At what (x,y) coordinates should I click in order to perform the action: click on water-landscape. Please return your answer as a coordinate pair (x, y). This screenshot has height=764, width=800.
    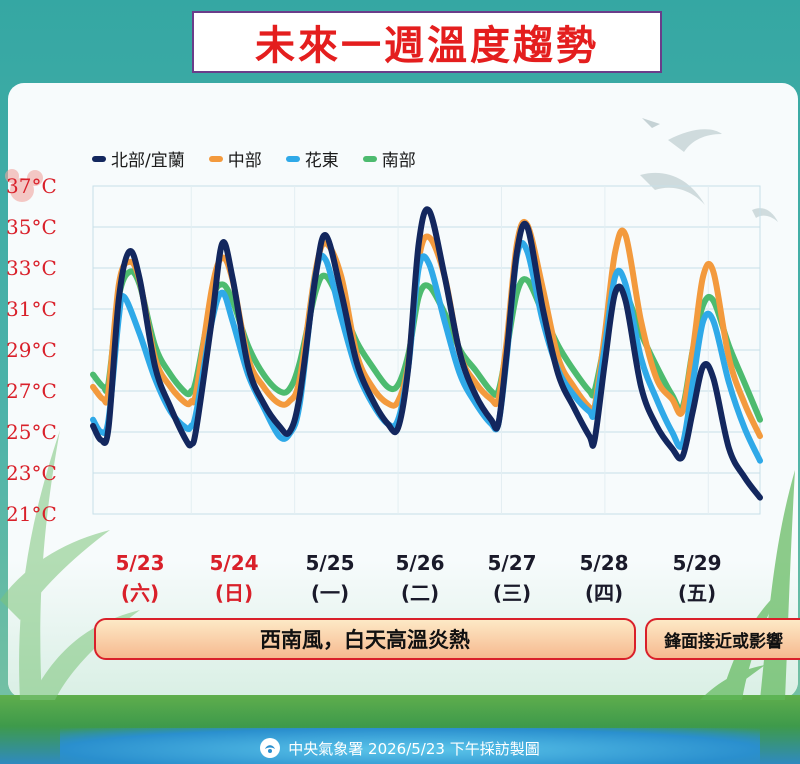
    Looking at the image, I should click on (410, 746).